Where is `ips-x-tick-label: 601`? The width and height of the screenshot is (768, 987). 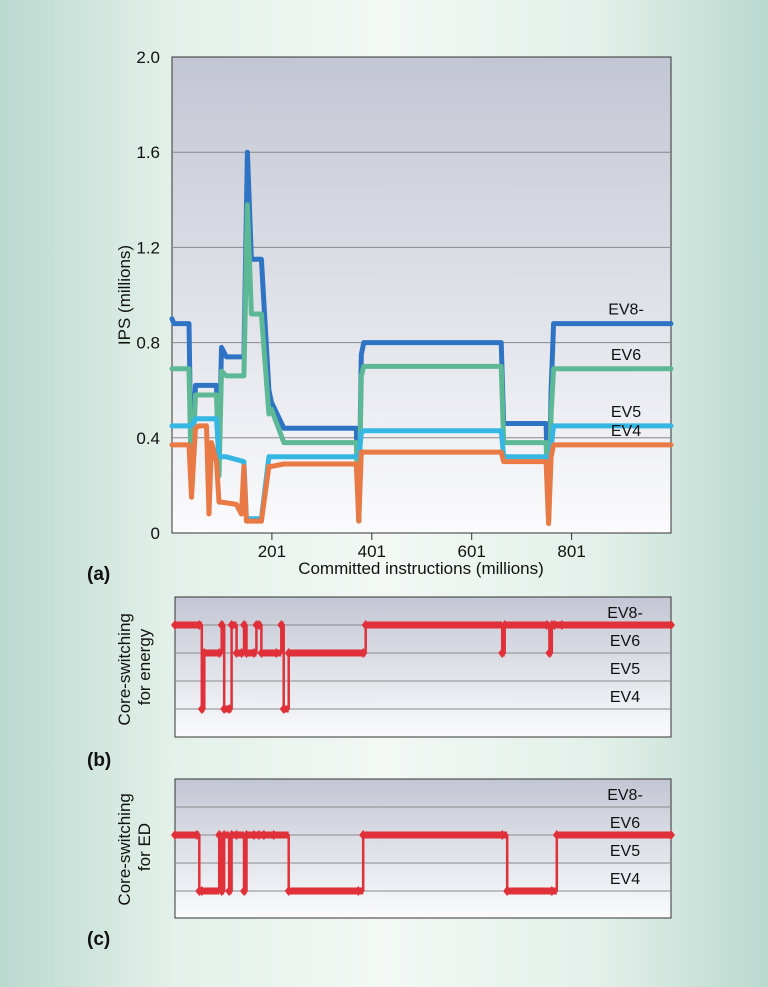
ips-x-tick-label: 601 is located at coordinates (472, 551).